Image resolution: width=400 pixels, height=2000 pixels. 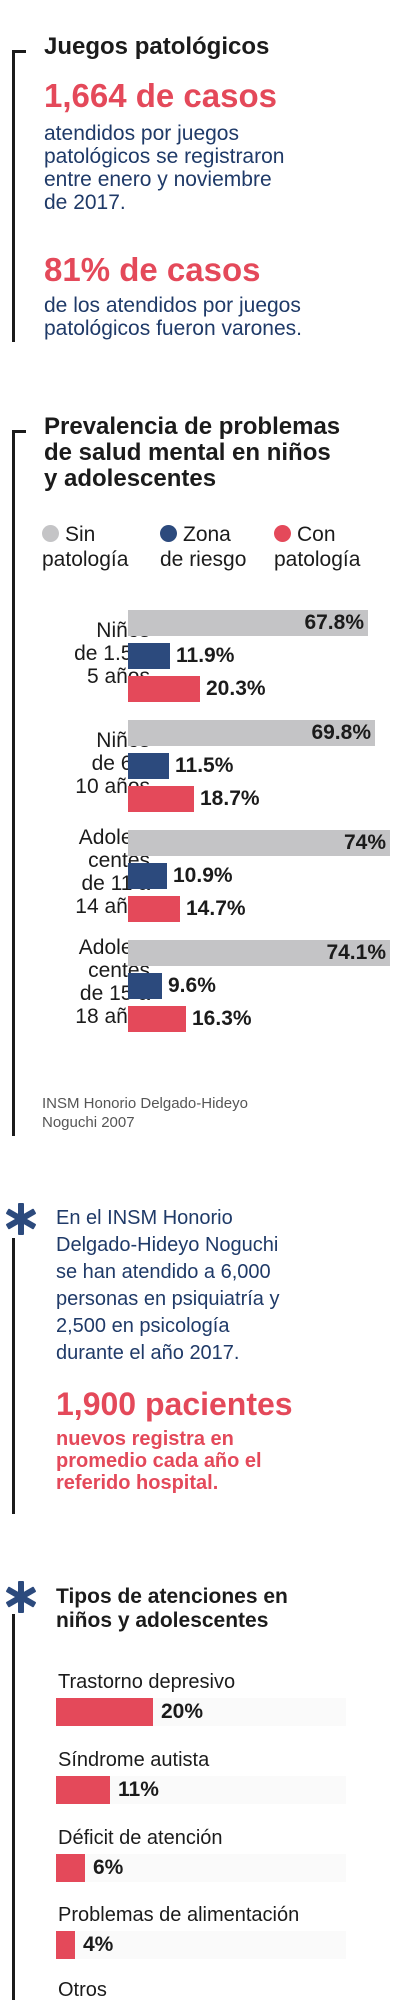 What do you see at coordinates (158, 179) in the screenshot?
I see `stat-cases-line-3: entre enero y noviembre` at bounding box center [158, 179].